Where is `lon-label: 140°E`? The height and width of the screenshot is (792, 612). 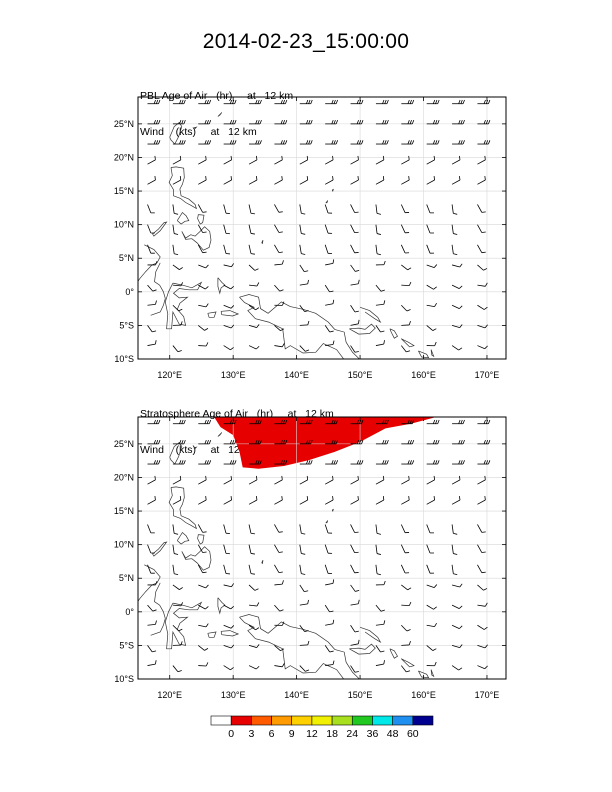
lon-label: 140°E is located at coordinates (296, 695).